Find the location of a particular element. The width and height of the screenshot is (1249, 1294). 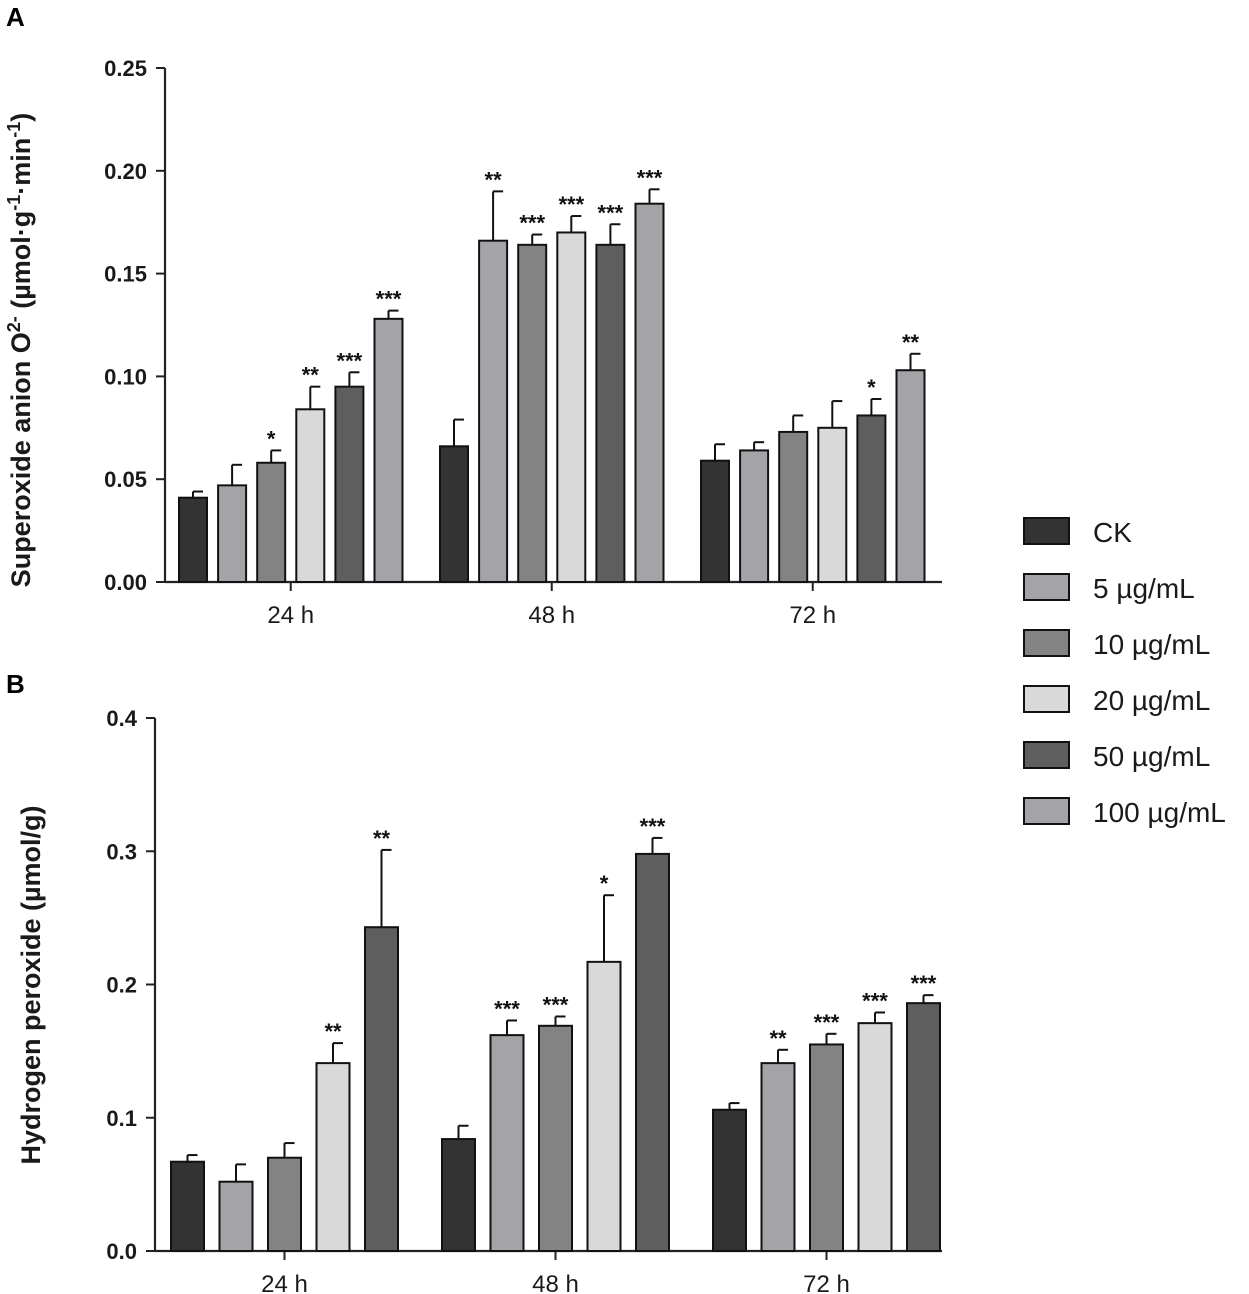

y-tick-label: 0.1 is located at coordinates (121, 1118).